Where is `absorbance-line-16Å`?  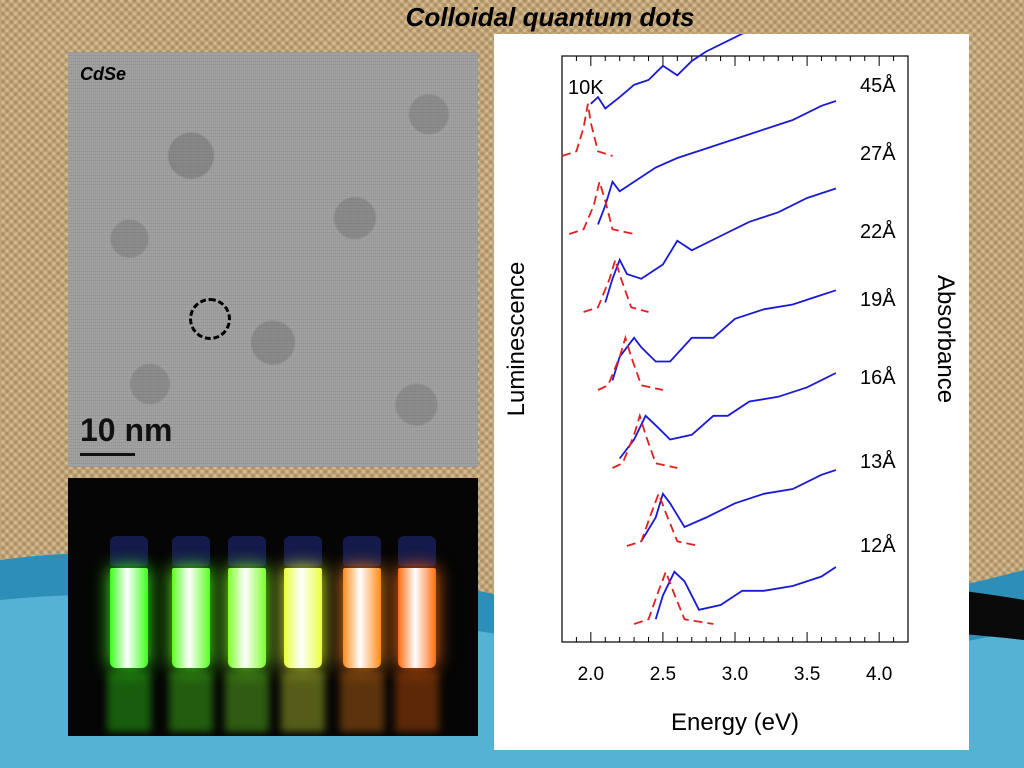 absorbance-line-16Å is located at coordinates (727, 416).